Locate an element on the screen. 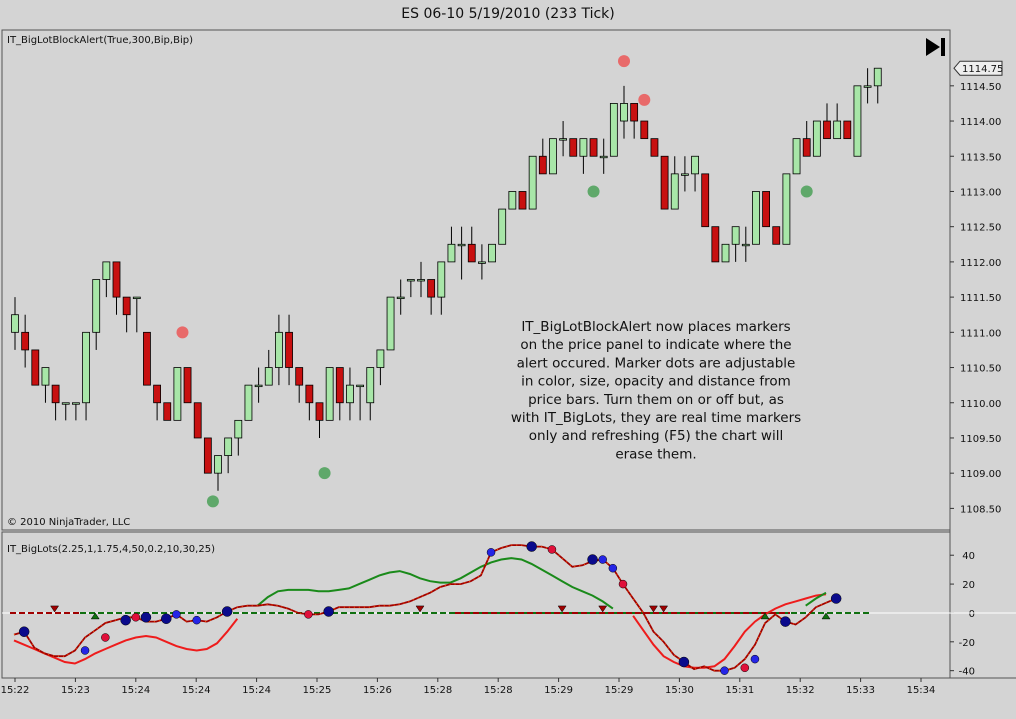 Image resolution: width=1016 pixels, height=719 pixels. price-indicator-label: IT_BigLotBlockAlert(True,300,Bip,Bip) is located at coordinates (100, 40).